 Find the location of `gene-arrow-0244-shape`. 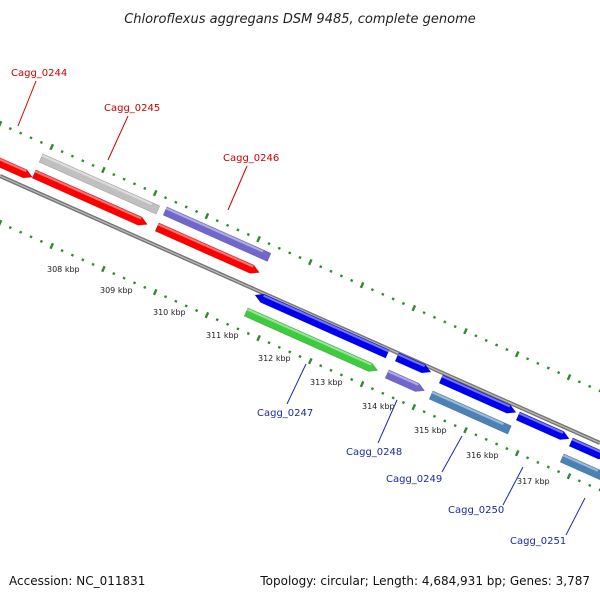

gene-arrow-0244-shape is located at coordinates (16, 167).